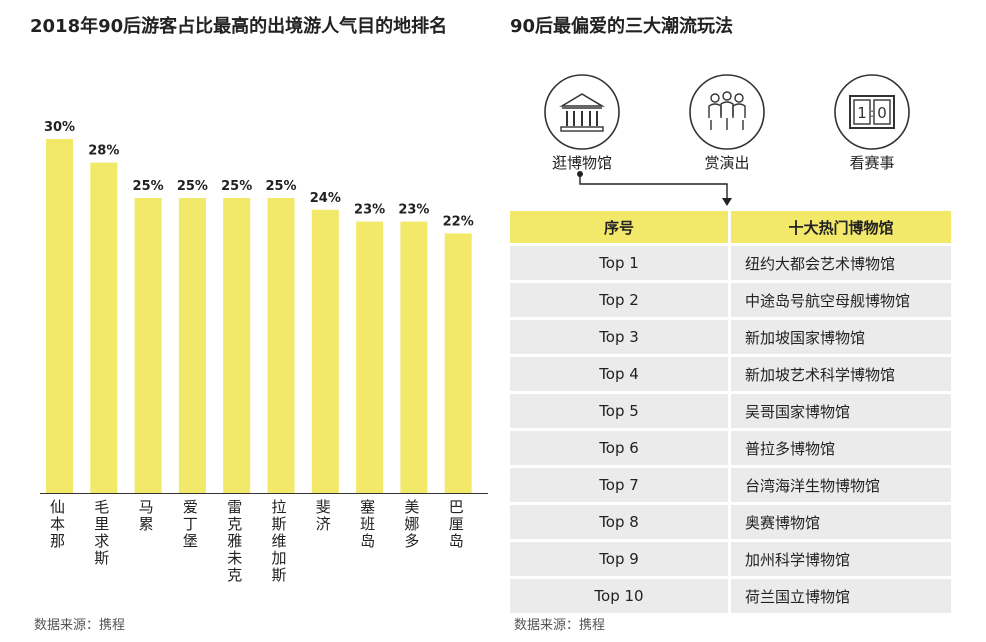  What do you see at coordinates (619, 485) in the screenshot?
I see `rank-cell: Top 7` at bounding box center [619, 485].